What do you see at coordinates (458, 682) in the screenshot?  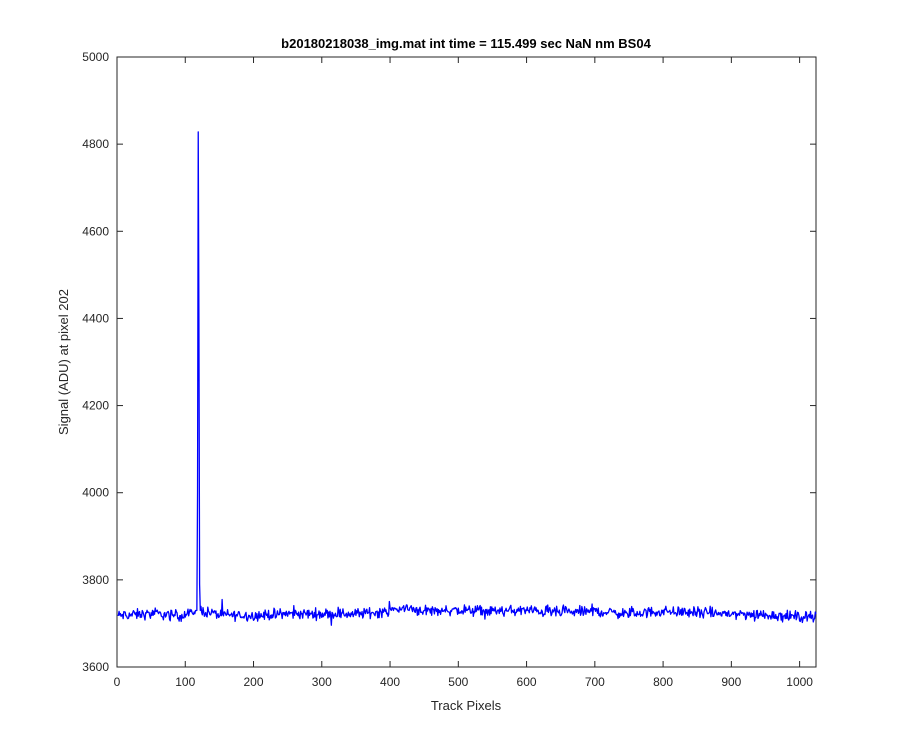 I see `x-tick-label: 500` at bounding box center [458, 682].